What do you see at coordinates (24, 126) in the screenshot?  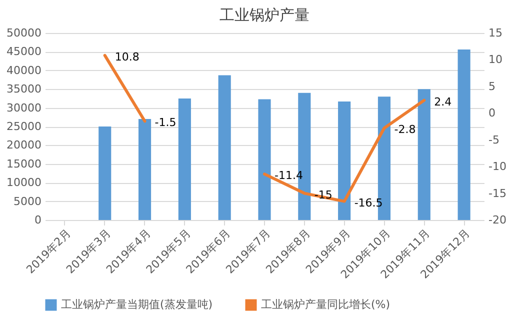 I see `y-tick-label: 25000` at bounding box center [24, 126].